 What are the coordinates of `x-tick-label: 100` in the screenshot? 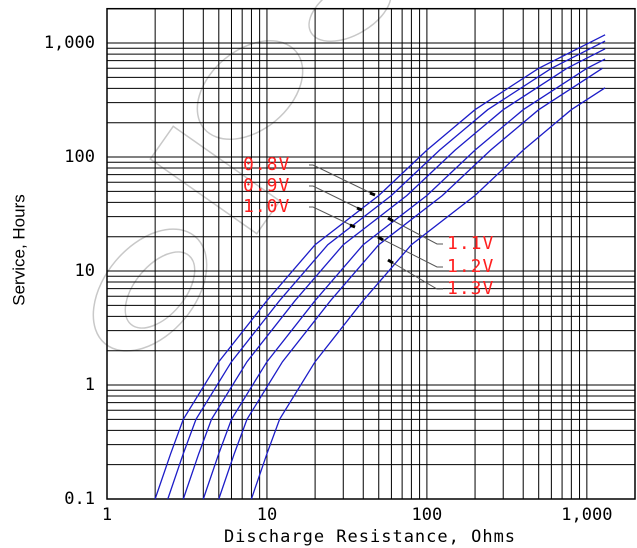 It's located at (427, 515).